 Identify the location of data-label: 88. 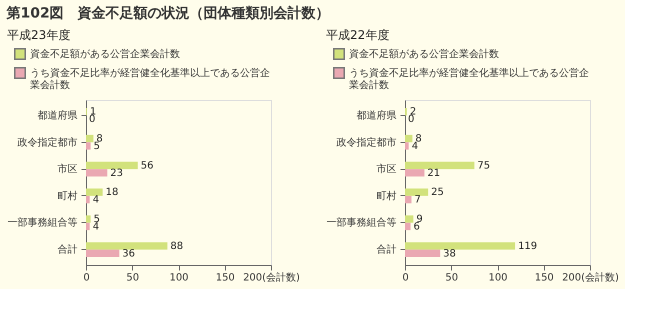
(177, 246).